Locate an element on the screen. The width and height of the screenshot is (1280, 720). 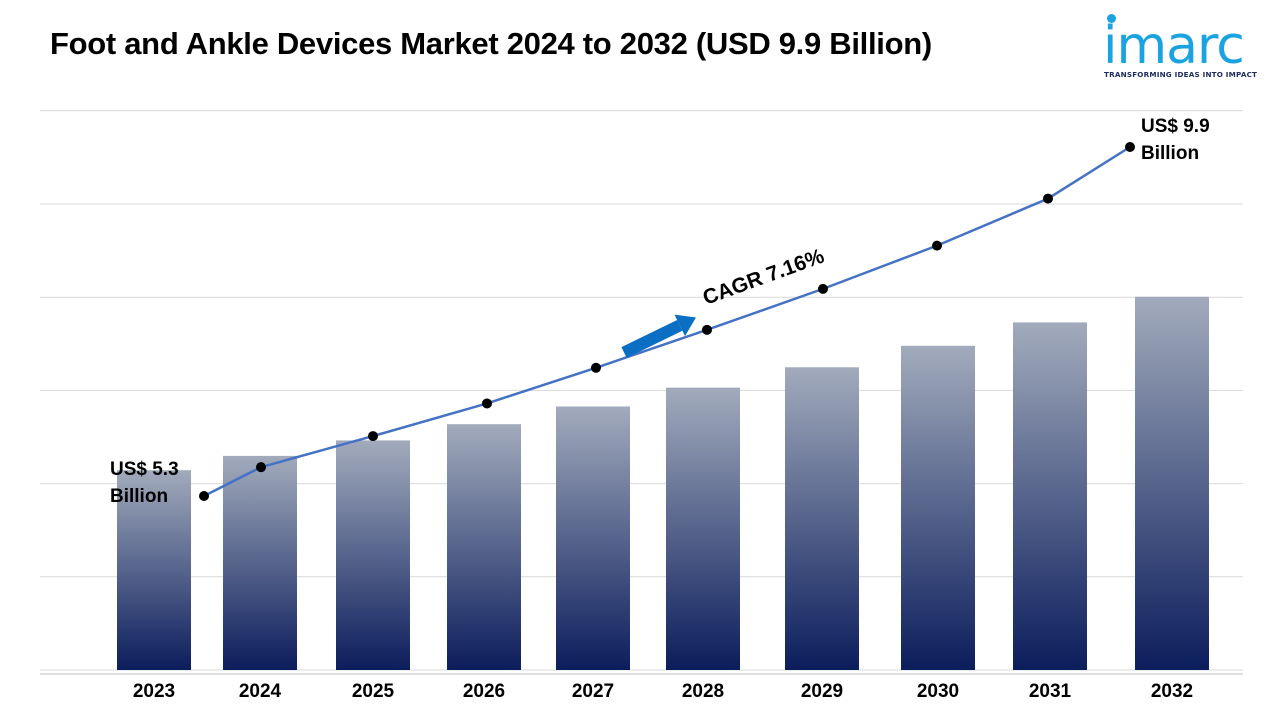
cagr-arrow-icon is located at coordinates (658, 336).